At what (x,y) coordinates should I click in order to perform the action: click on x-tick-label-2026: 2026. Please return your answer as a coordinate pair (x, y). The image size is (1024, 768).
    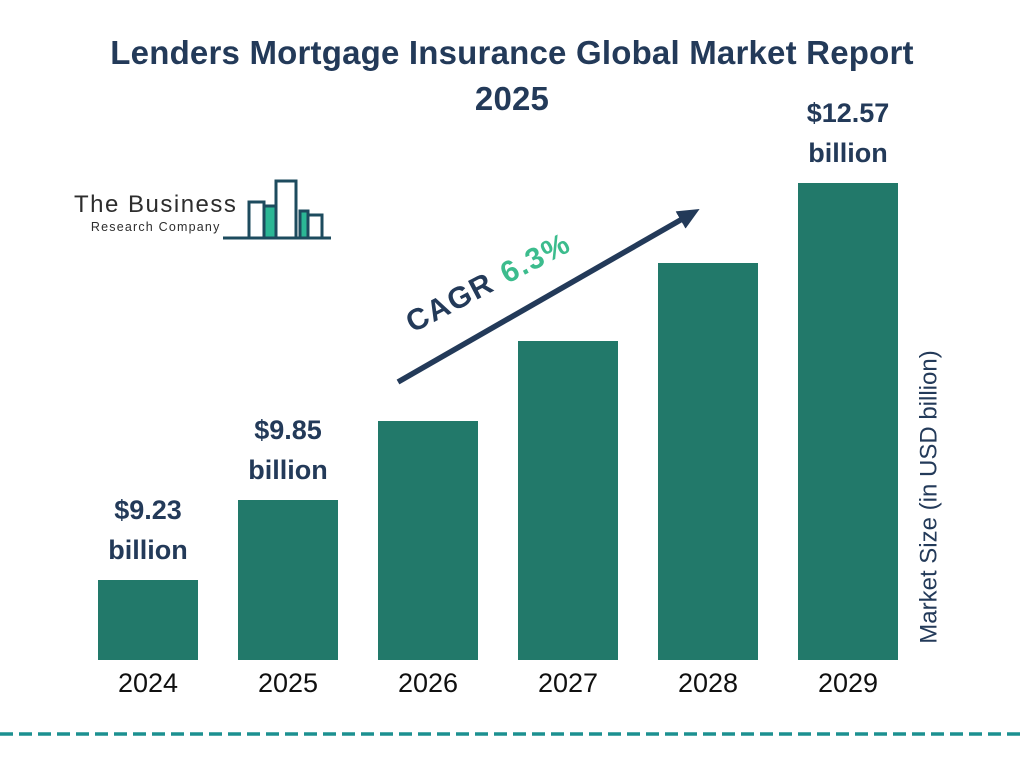
    Looking at the image, I should click on (428, 683).